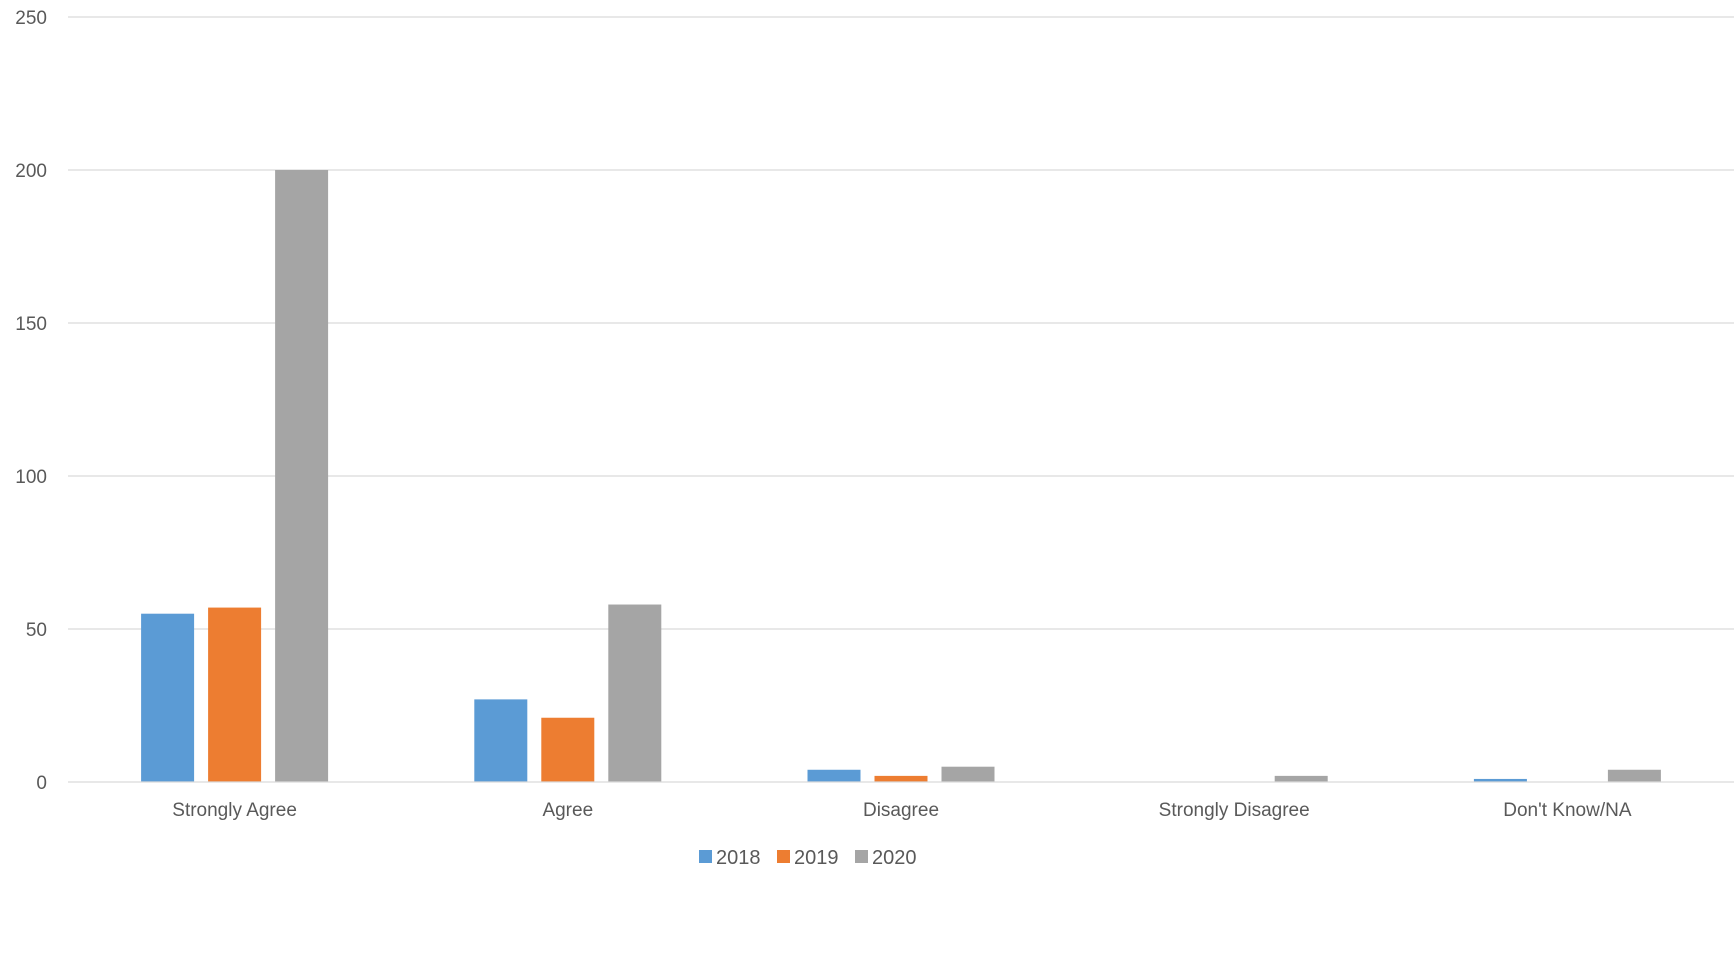 The width and height of the screenshot is (1734, 959). I want to click on legend-label: 2019, so click(816, 858).